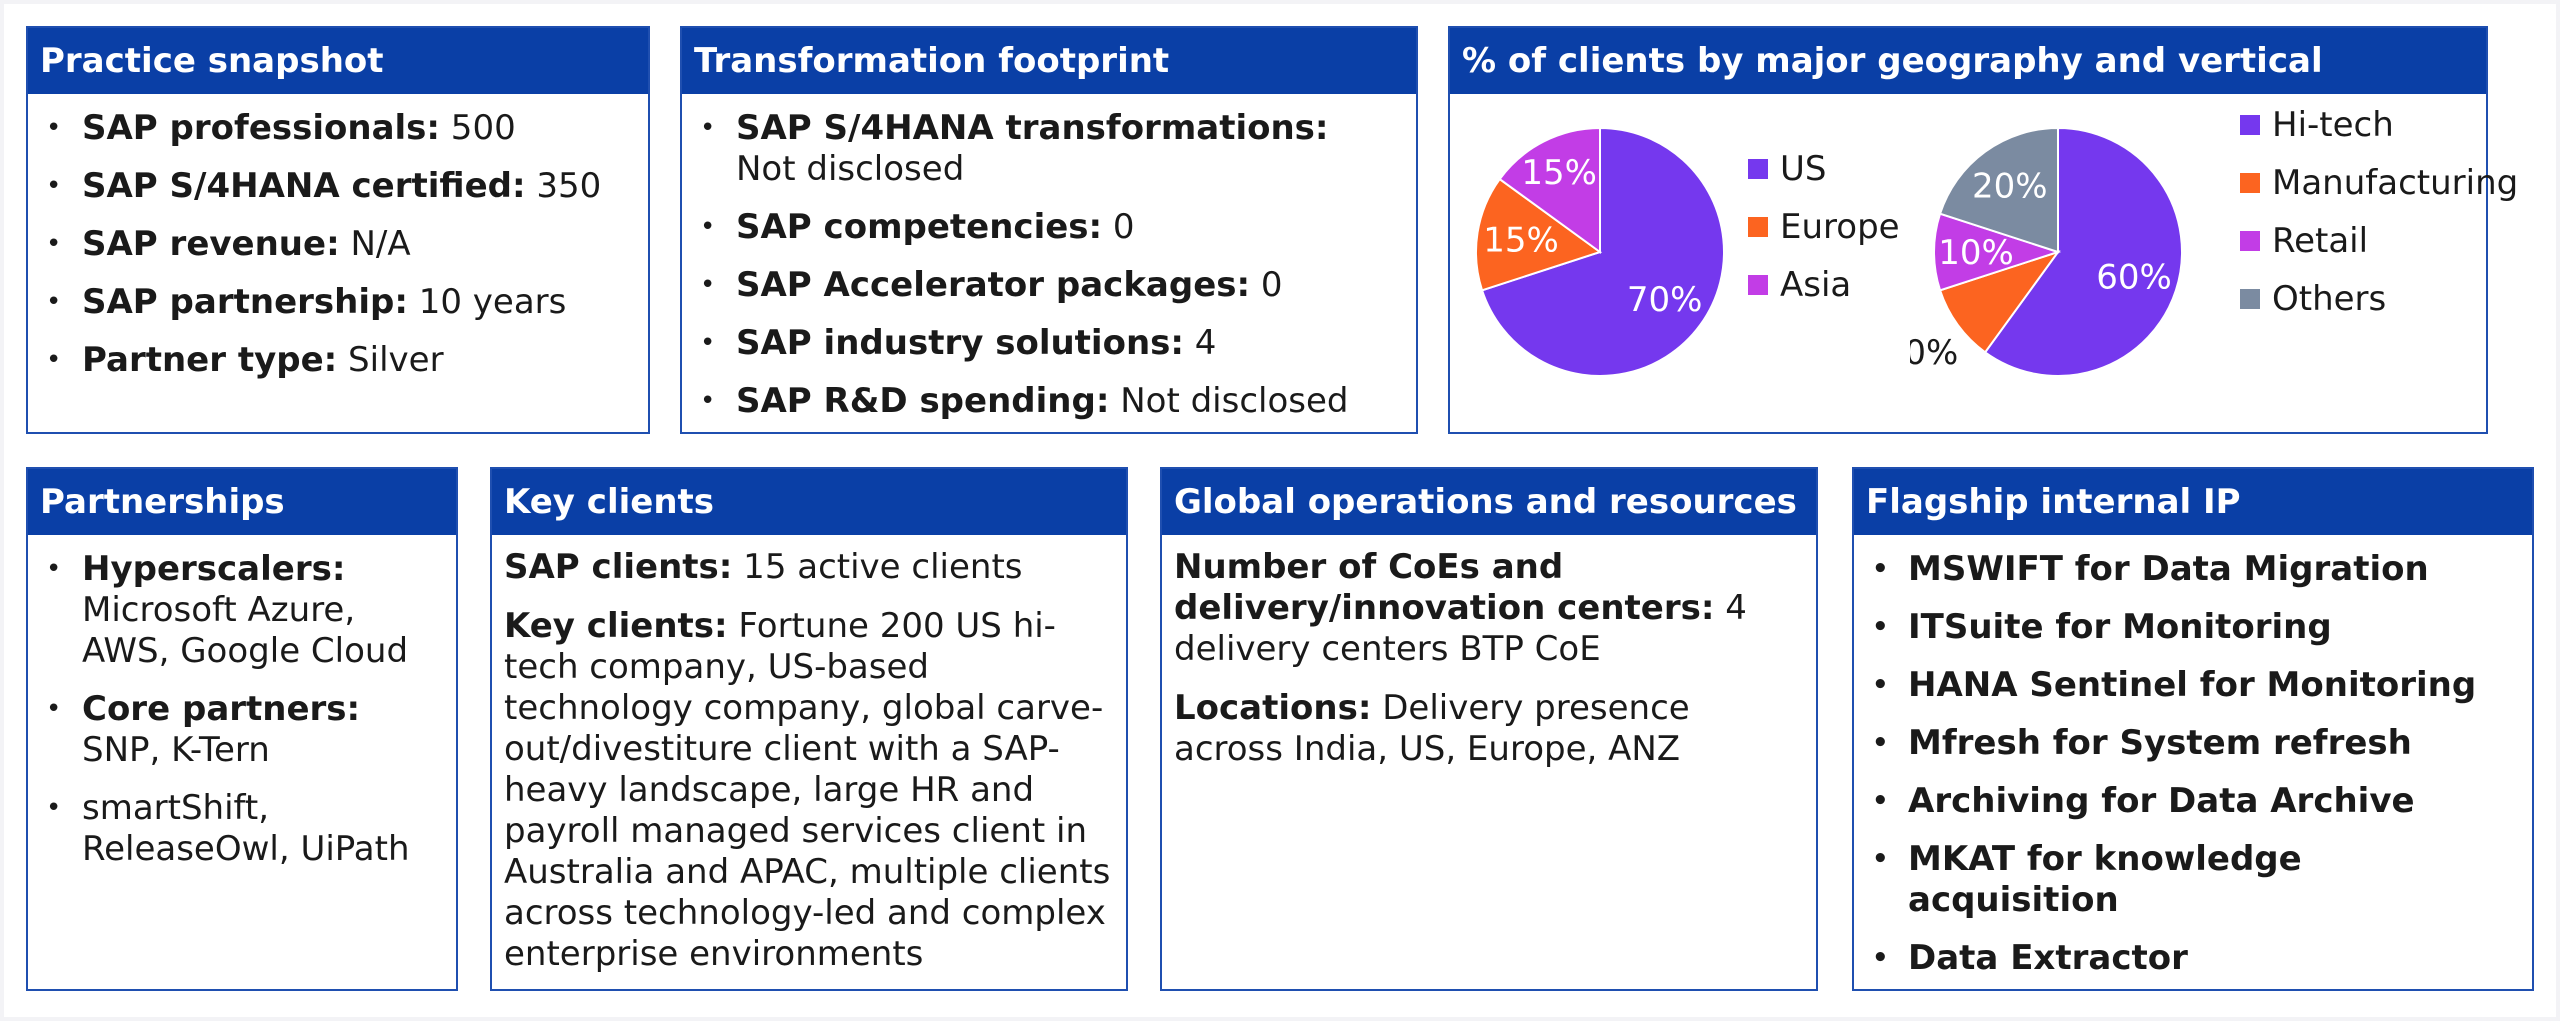 The height and width of the screenshot is (1021, 2560). What do you see at coordinates (1273, 708) in the screenshot?
I see `locations-label: Locations:` at bounding box center [1273, 708].